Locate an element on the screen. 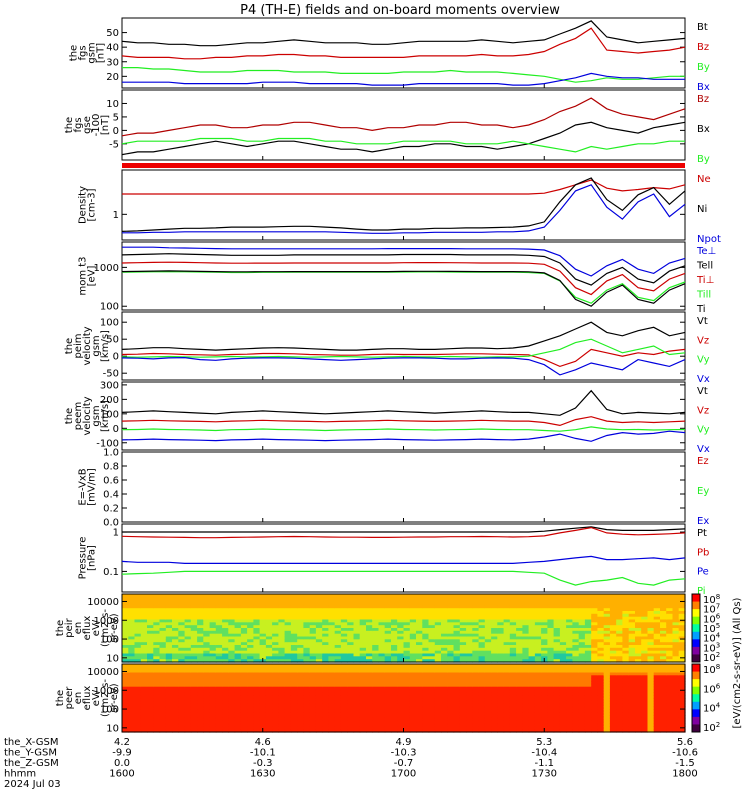  y-axis-label-line: sr-eV) is located at coordinates (114, 697).